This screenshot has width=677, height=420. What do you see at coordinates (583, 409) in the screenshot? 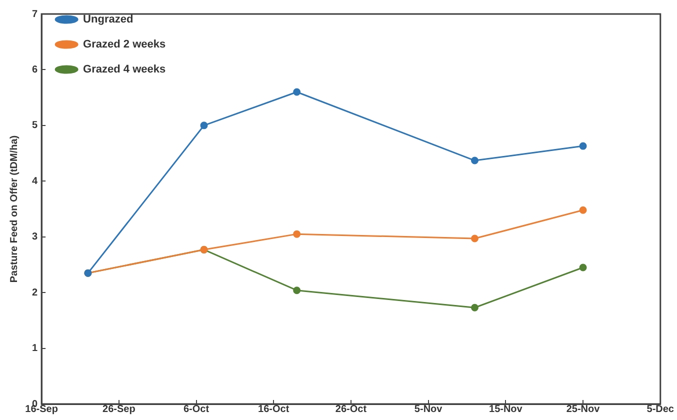
I see `x-tick-label: 25-Nov` at bounding box center [583, 409].